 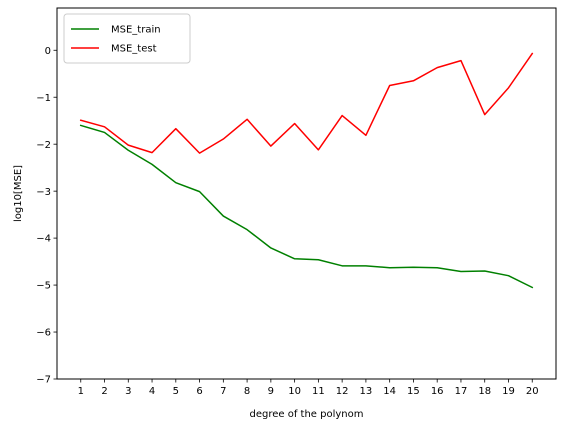 What do you see at coordinates (43, 239) in the screenshot?
I see `y-tick-label: −4` at bounding box center [43, 239].